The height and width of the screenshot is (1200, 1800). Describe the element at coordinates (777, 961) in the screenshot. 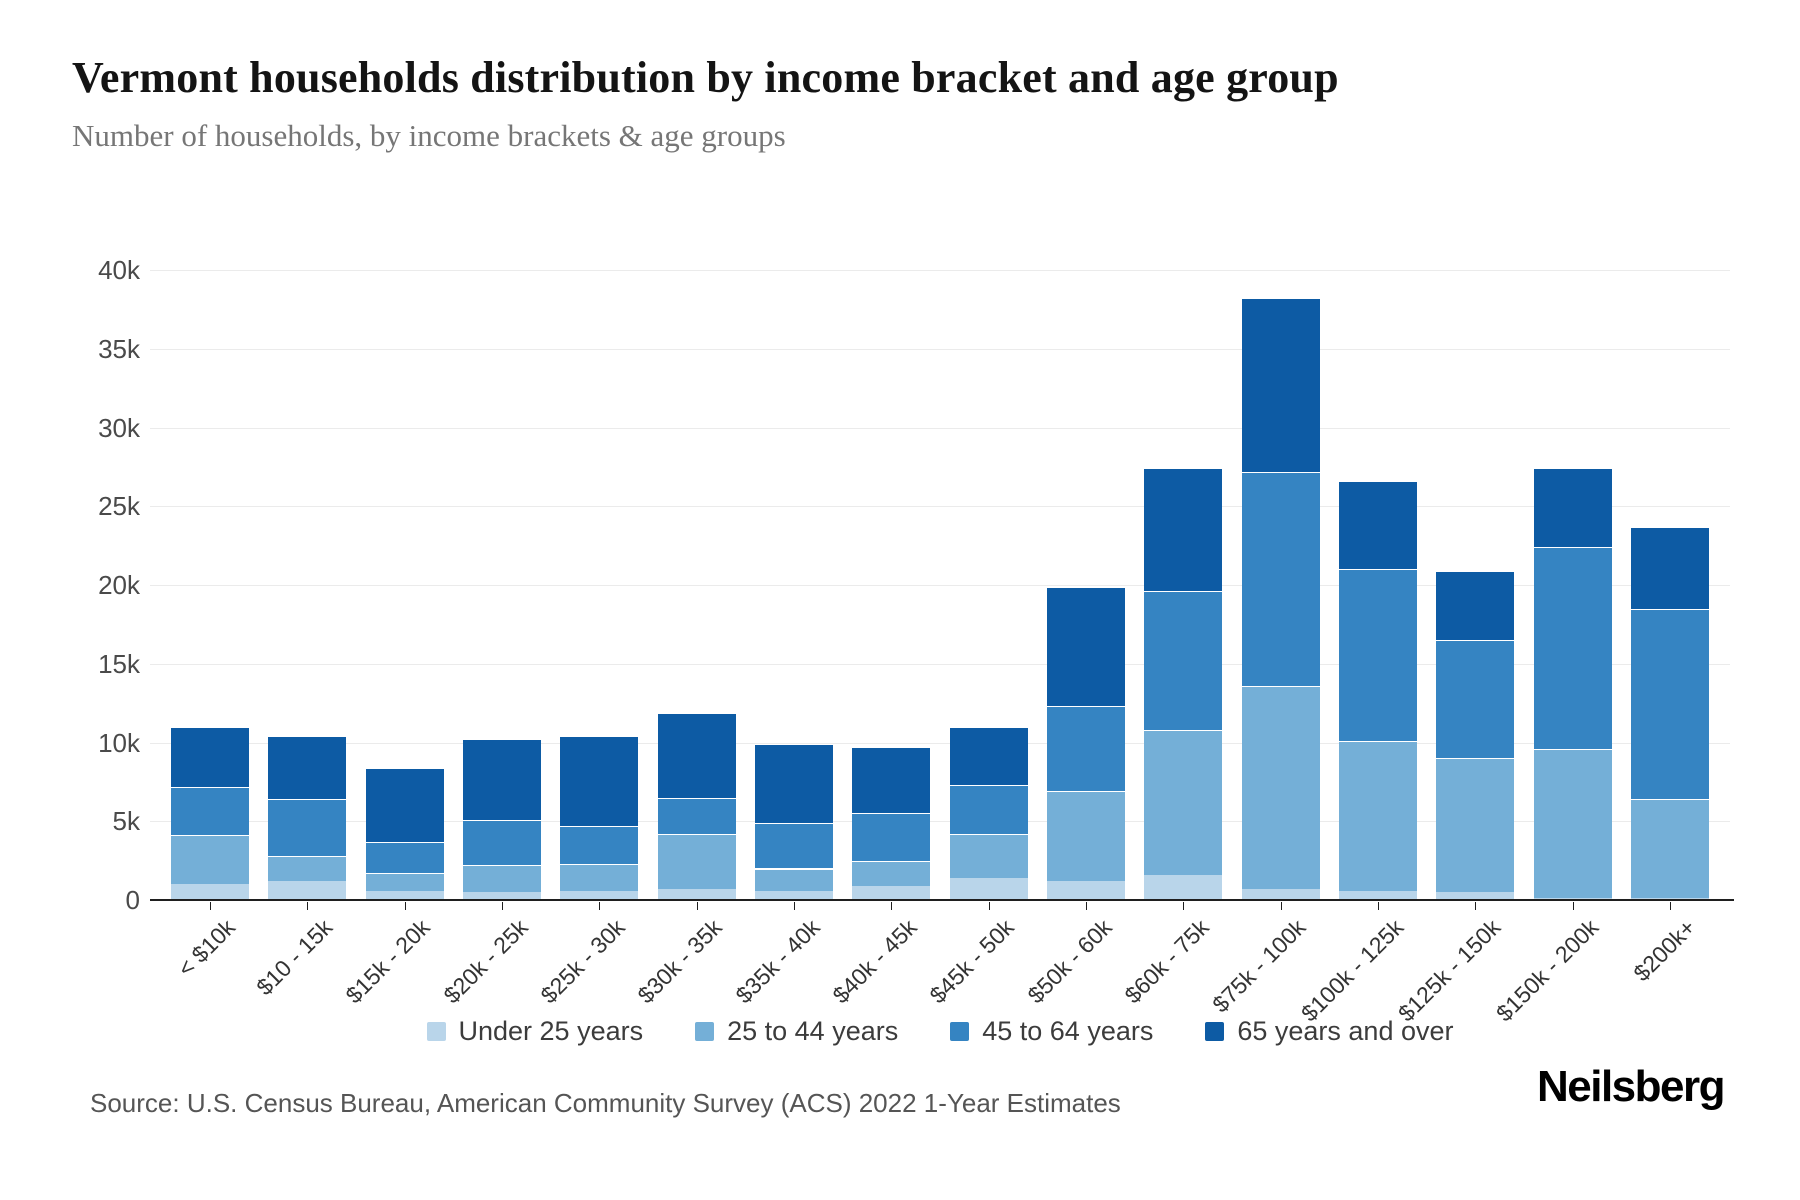

I see `x-axis-label-35k-40k: $35k - 40k` at that location.